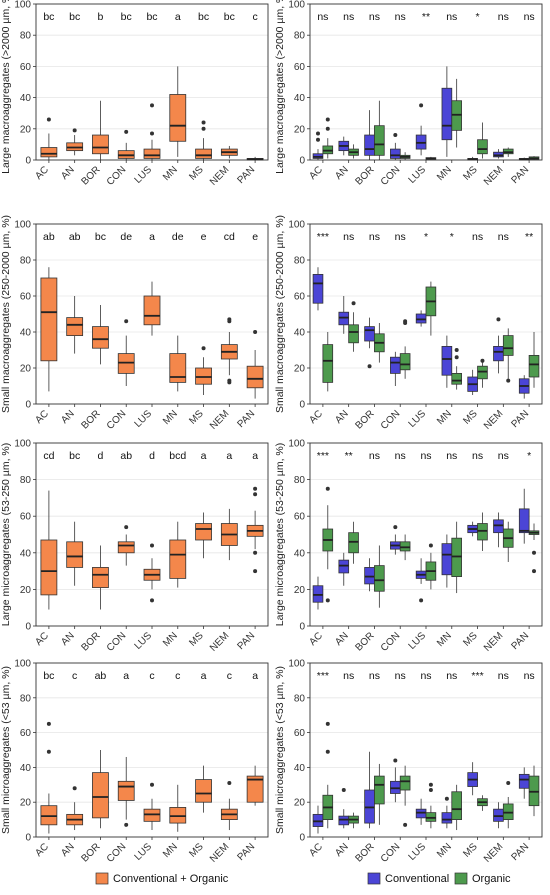  What do you see at coordinates (48, 456) in the screenshot?
I see `significance-letter: cd` at bounding box center [48, 456].